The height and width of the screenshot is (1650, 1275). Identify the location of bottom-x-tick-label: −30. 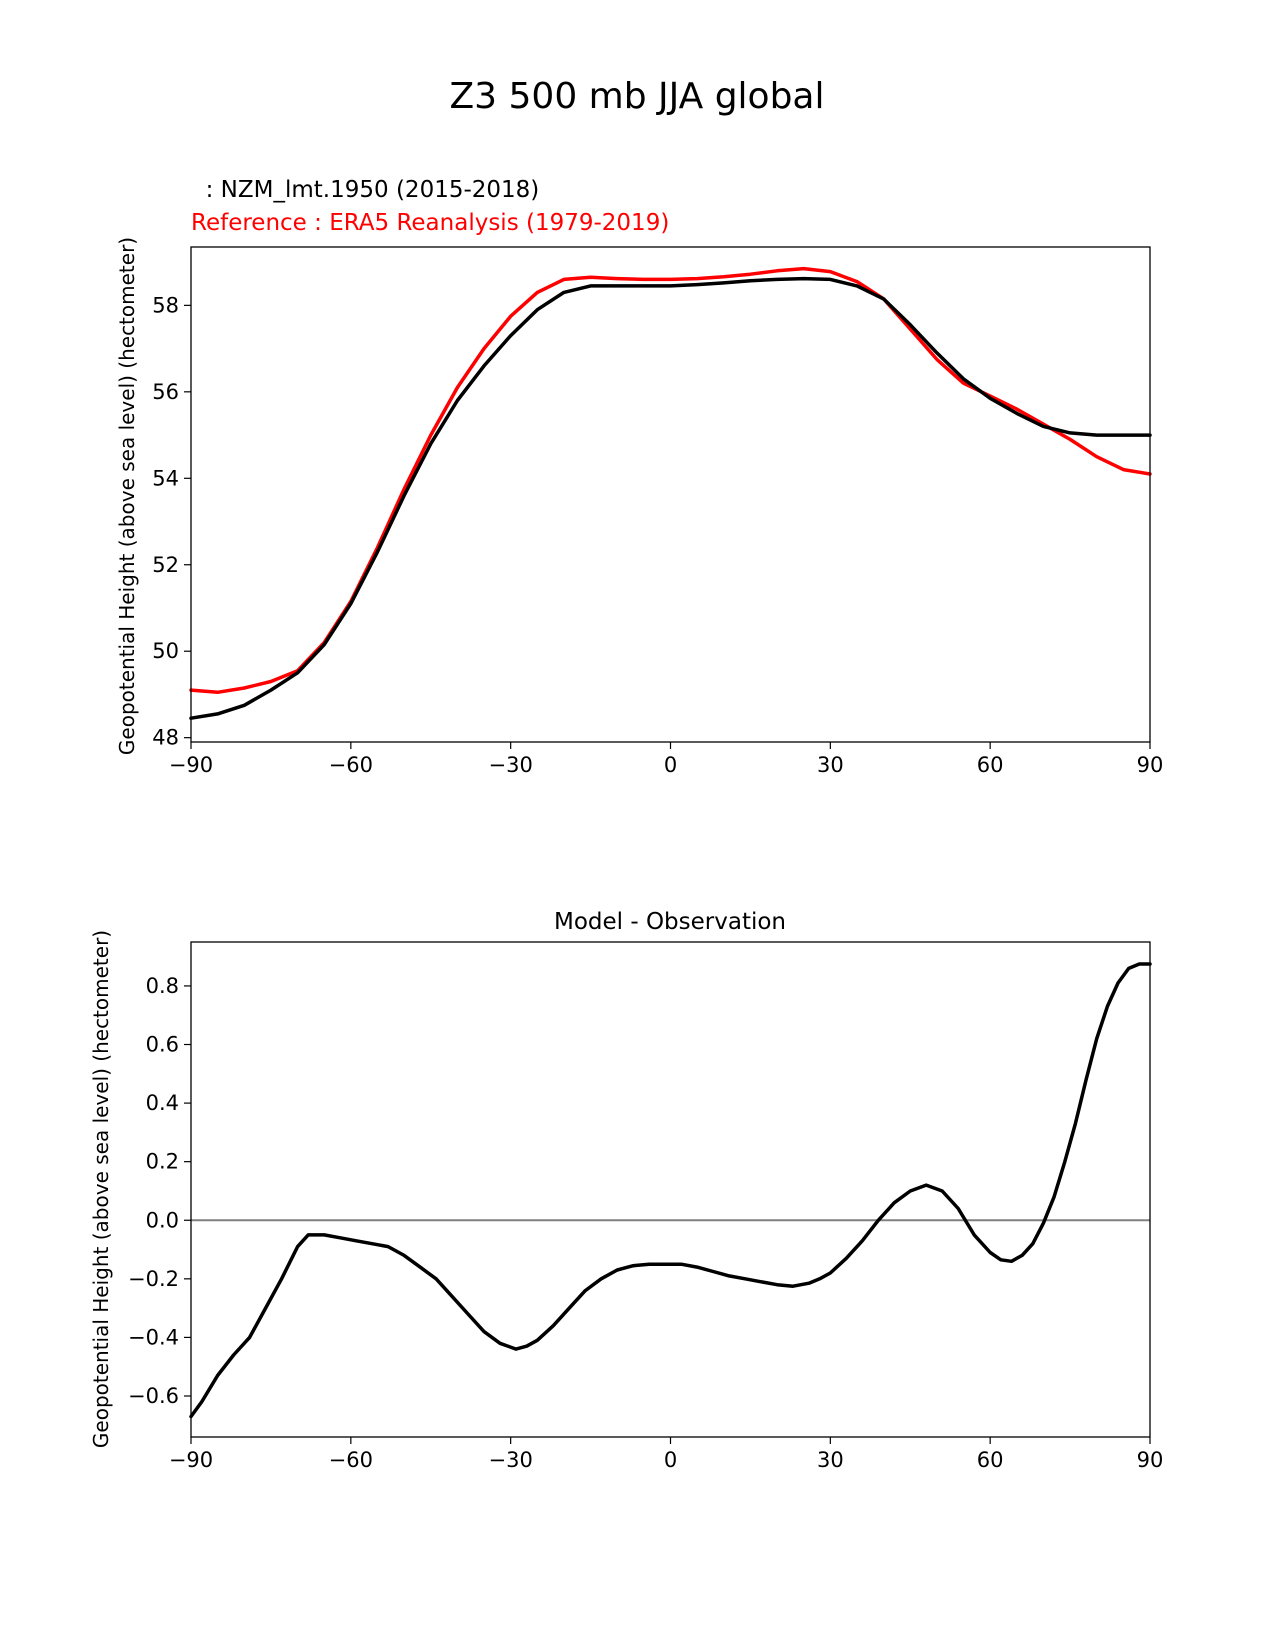
(511, 1460).